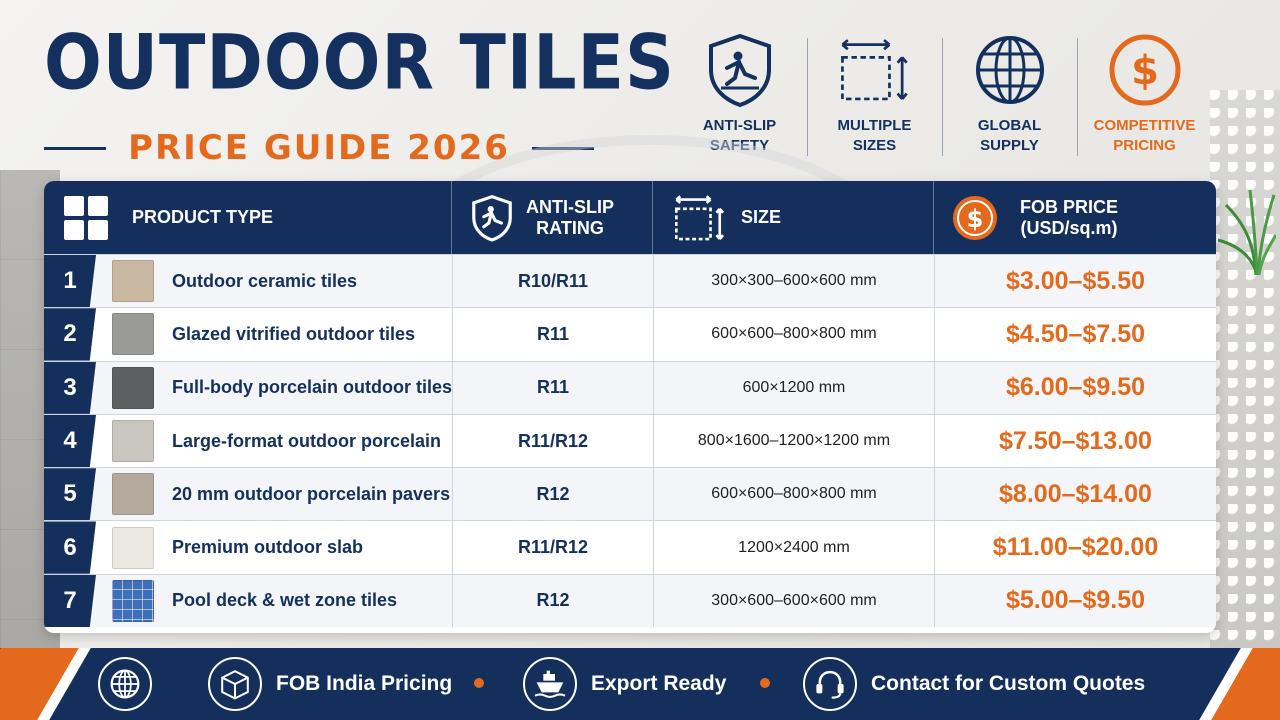 The image size is (1280, 720). I want to click on ship-icon, so click(550, 684).